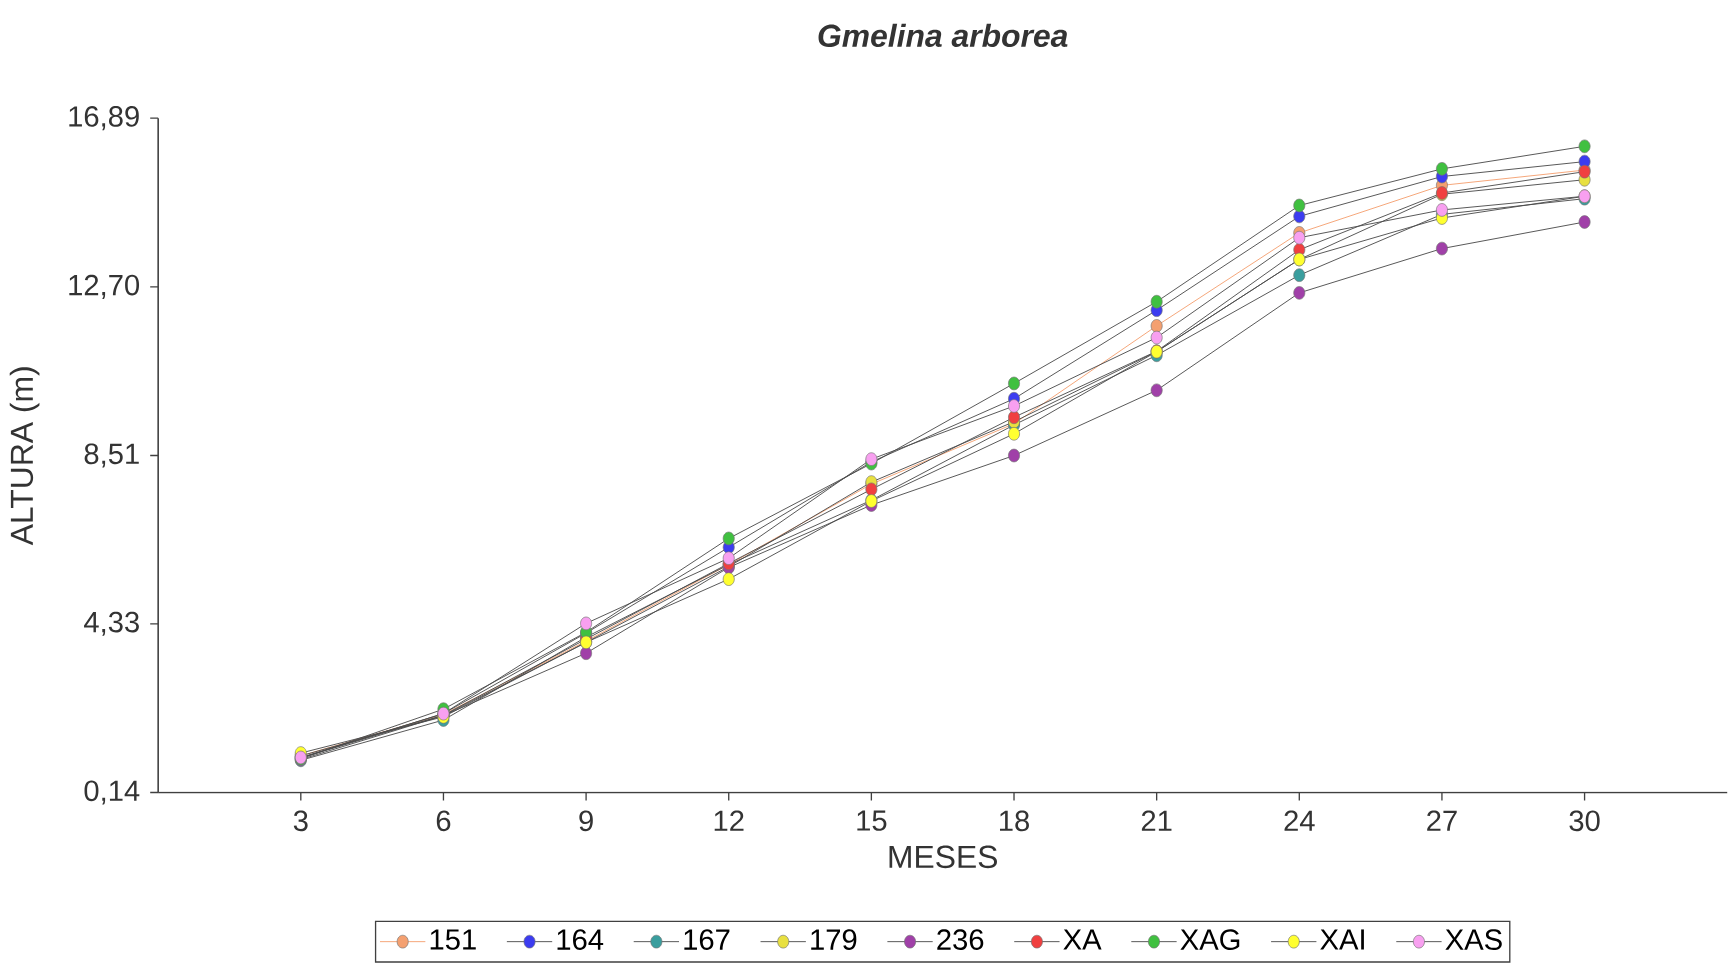 Image resolution: width=1728 pixels, height=974 pixels. Describe the element at coordinates (1342, 939) in the screenshot. I see `legend-label: XAI` at that location.